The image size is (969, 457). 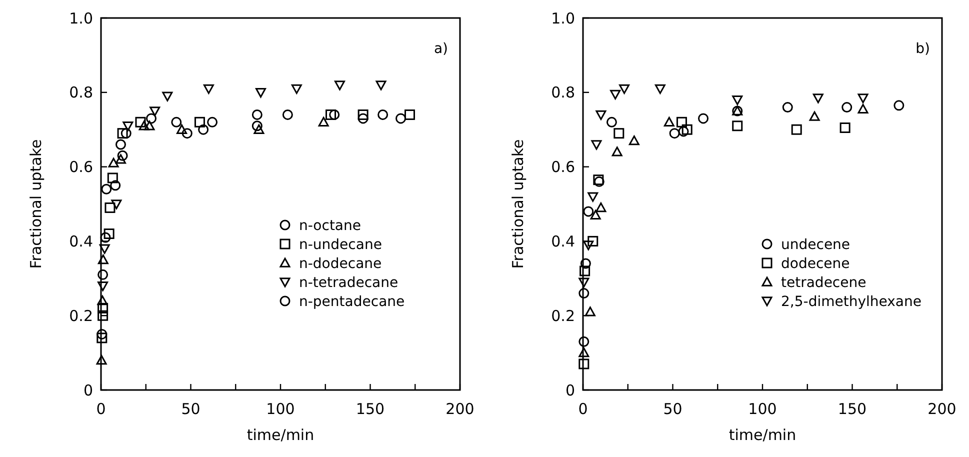 What do you see at coordinates (823, 282) in the screenshot?
I see `legend-label: tetradecene` at bounding box center [823, 282].